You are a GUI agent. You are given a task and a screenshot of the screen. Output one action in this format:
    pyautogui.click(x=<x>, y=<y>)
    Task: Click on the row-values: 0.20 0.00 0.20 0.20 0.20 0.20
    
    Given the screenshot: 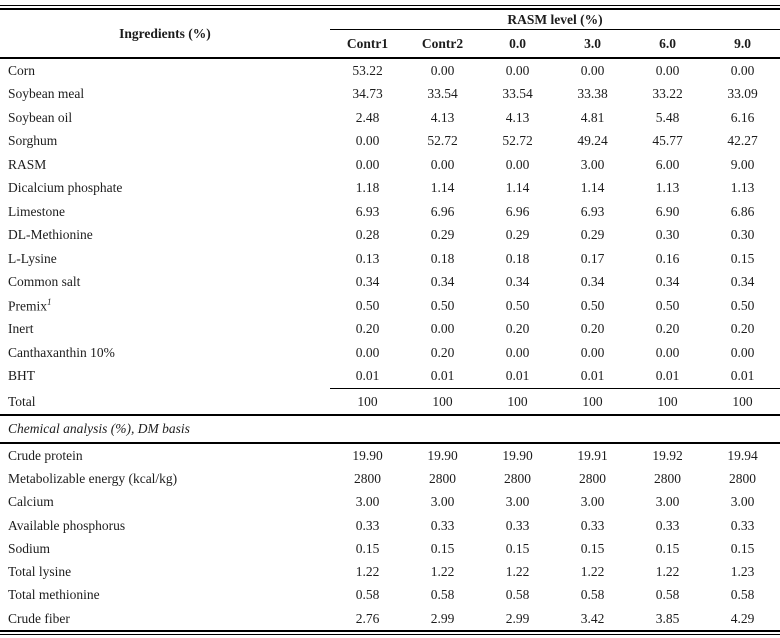 What is the action you would take?
    pyautogui.click(x=555, y=330)
    